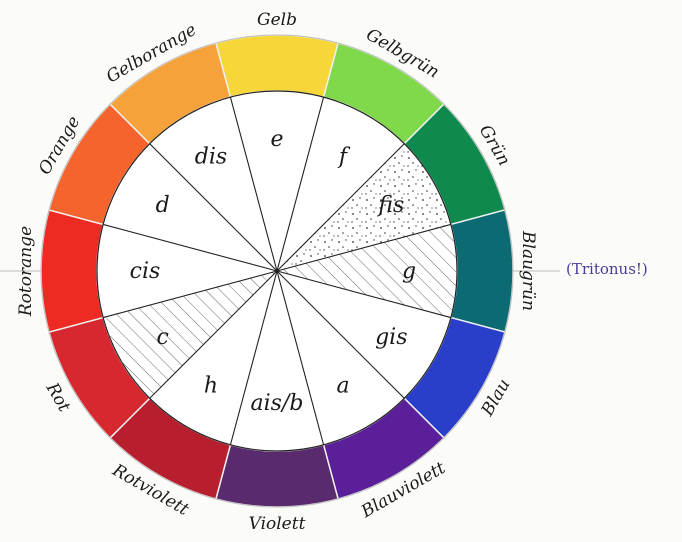 This screenshot has height=542, width=682. I want to click on color-name-label: Violett, so click(277, 524).